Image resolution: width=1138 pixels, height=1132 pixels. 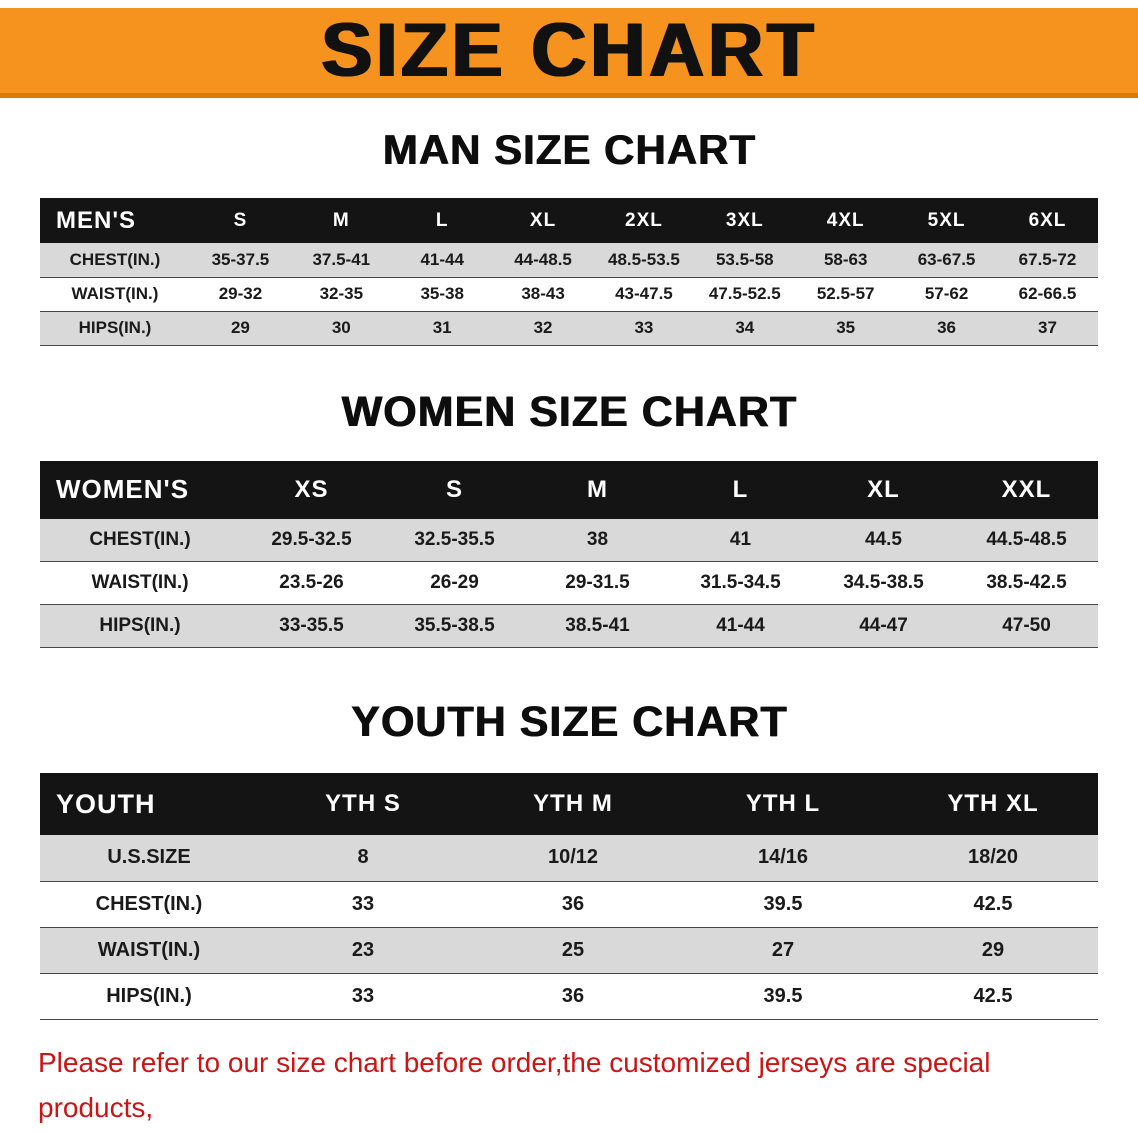 What do you see at coordinates (569, 50) in the screenshot?
I see `page-title: SIZE CHART` at bounding box center [569, 50].